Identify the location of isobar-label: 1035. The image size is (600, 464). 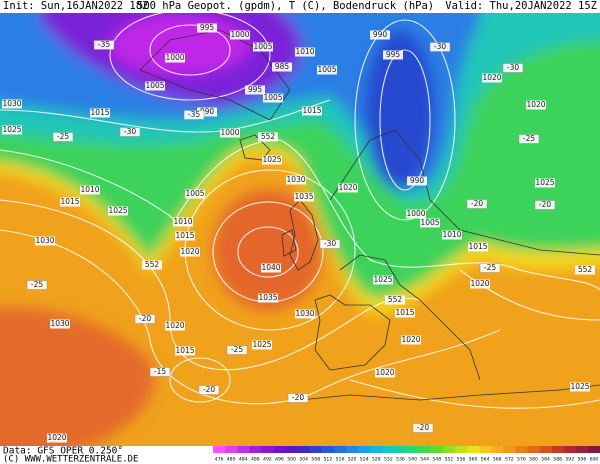
(303, 196).